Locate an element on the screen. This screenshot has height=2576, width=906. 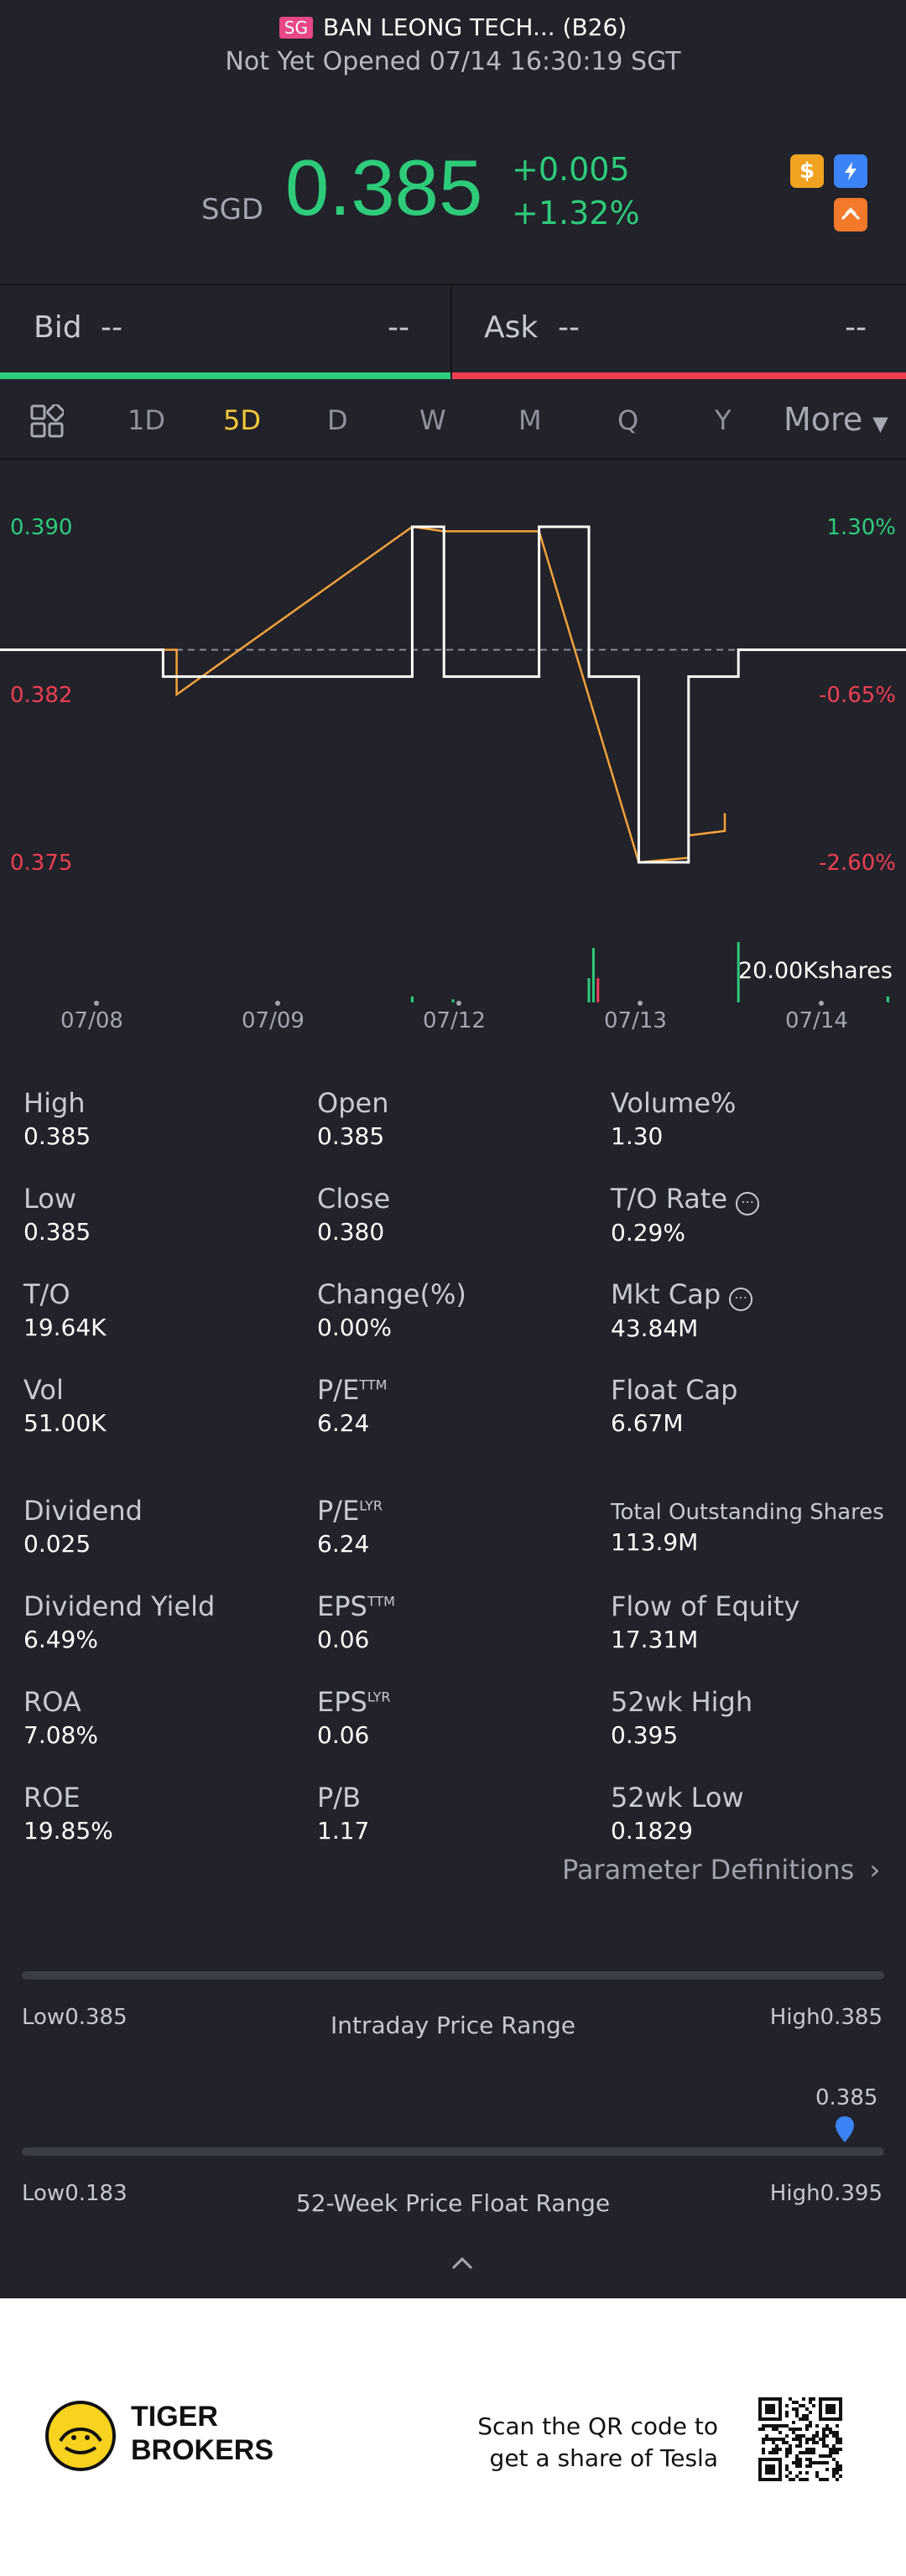
flash-icon is located at coordinates (851, 171).